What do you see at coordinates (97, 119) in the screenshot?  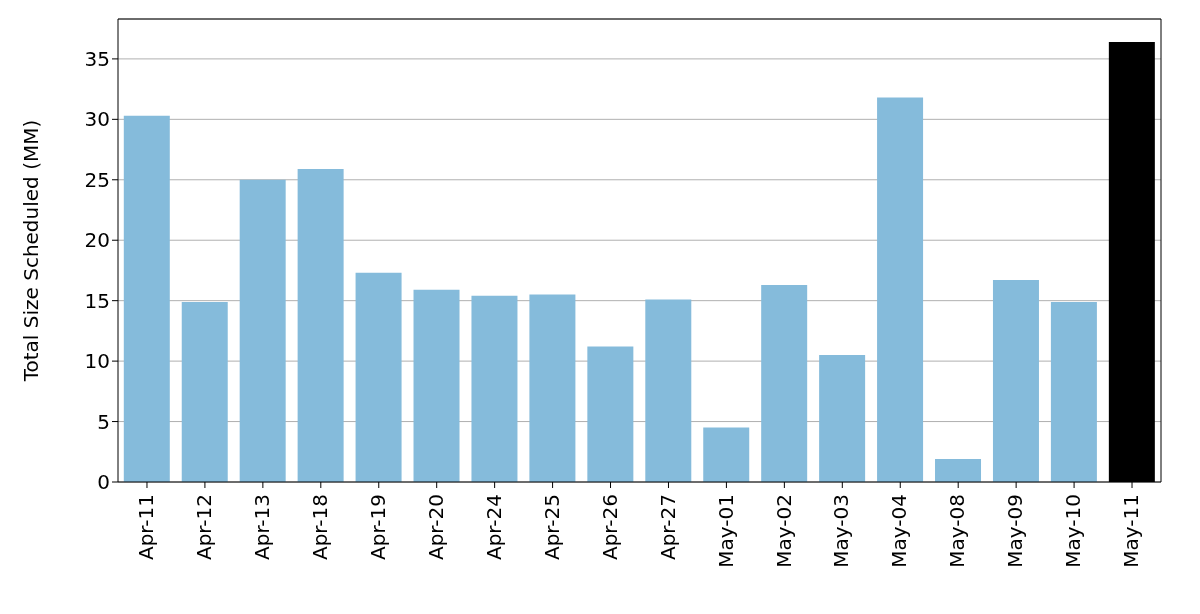 I see `y-tick-label: 30` at bounding box center [97, 119].